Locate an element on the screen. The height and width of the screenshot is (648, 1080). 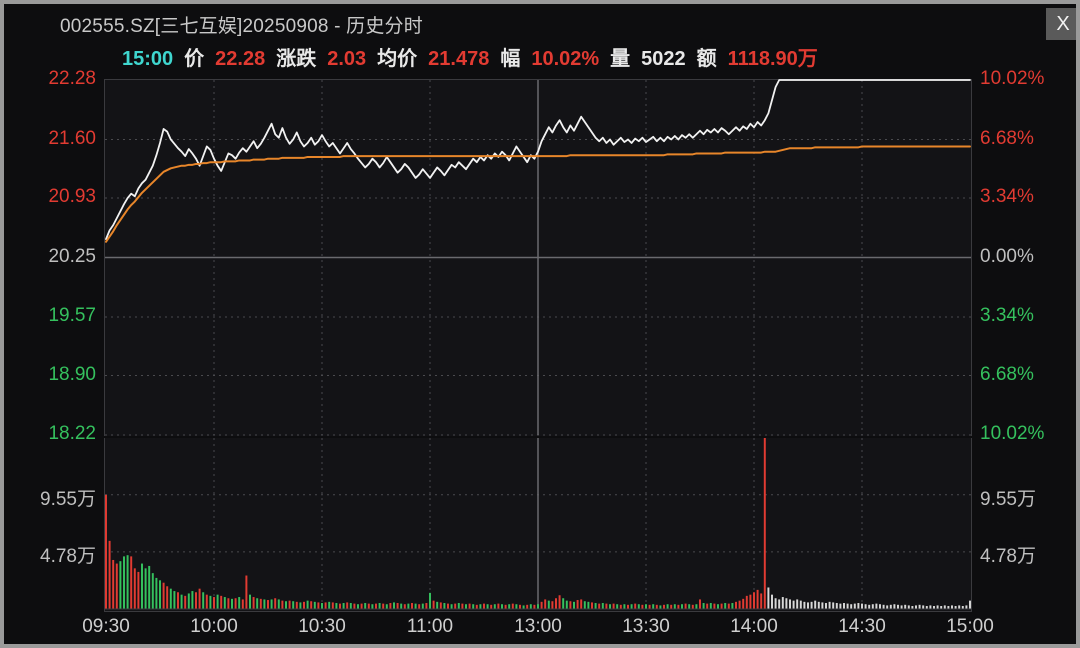
time-axis-tick: 11:00 is located at coordinates (430, 626).